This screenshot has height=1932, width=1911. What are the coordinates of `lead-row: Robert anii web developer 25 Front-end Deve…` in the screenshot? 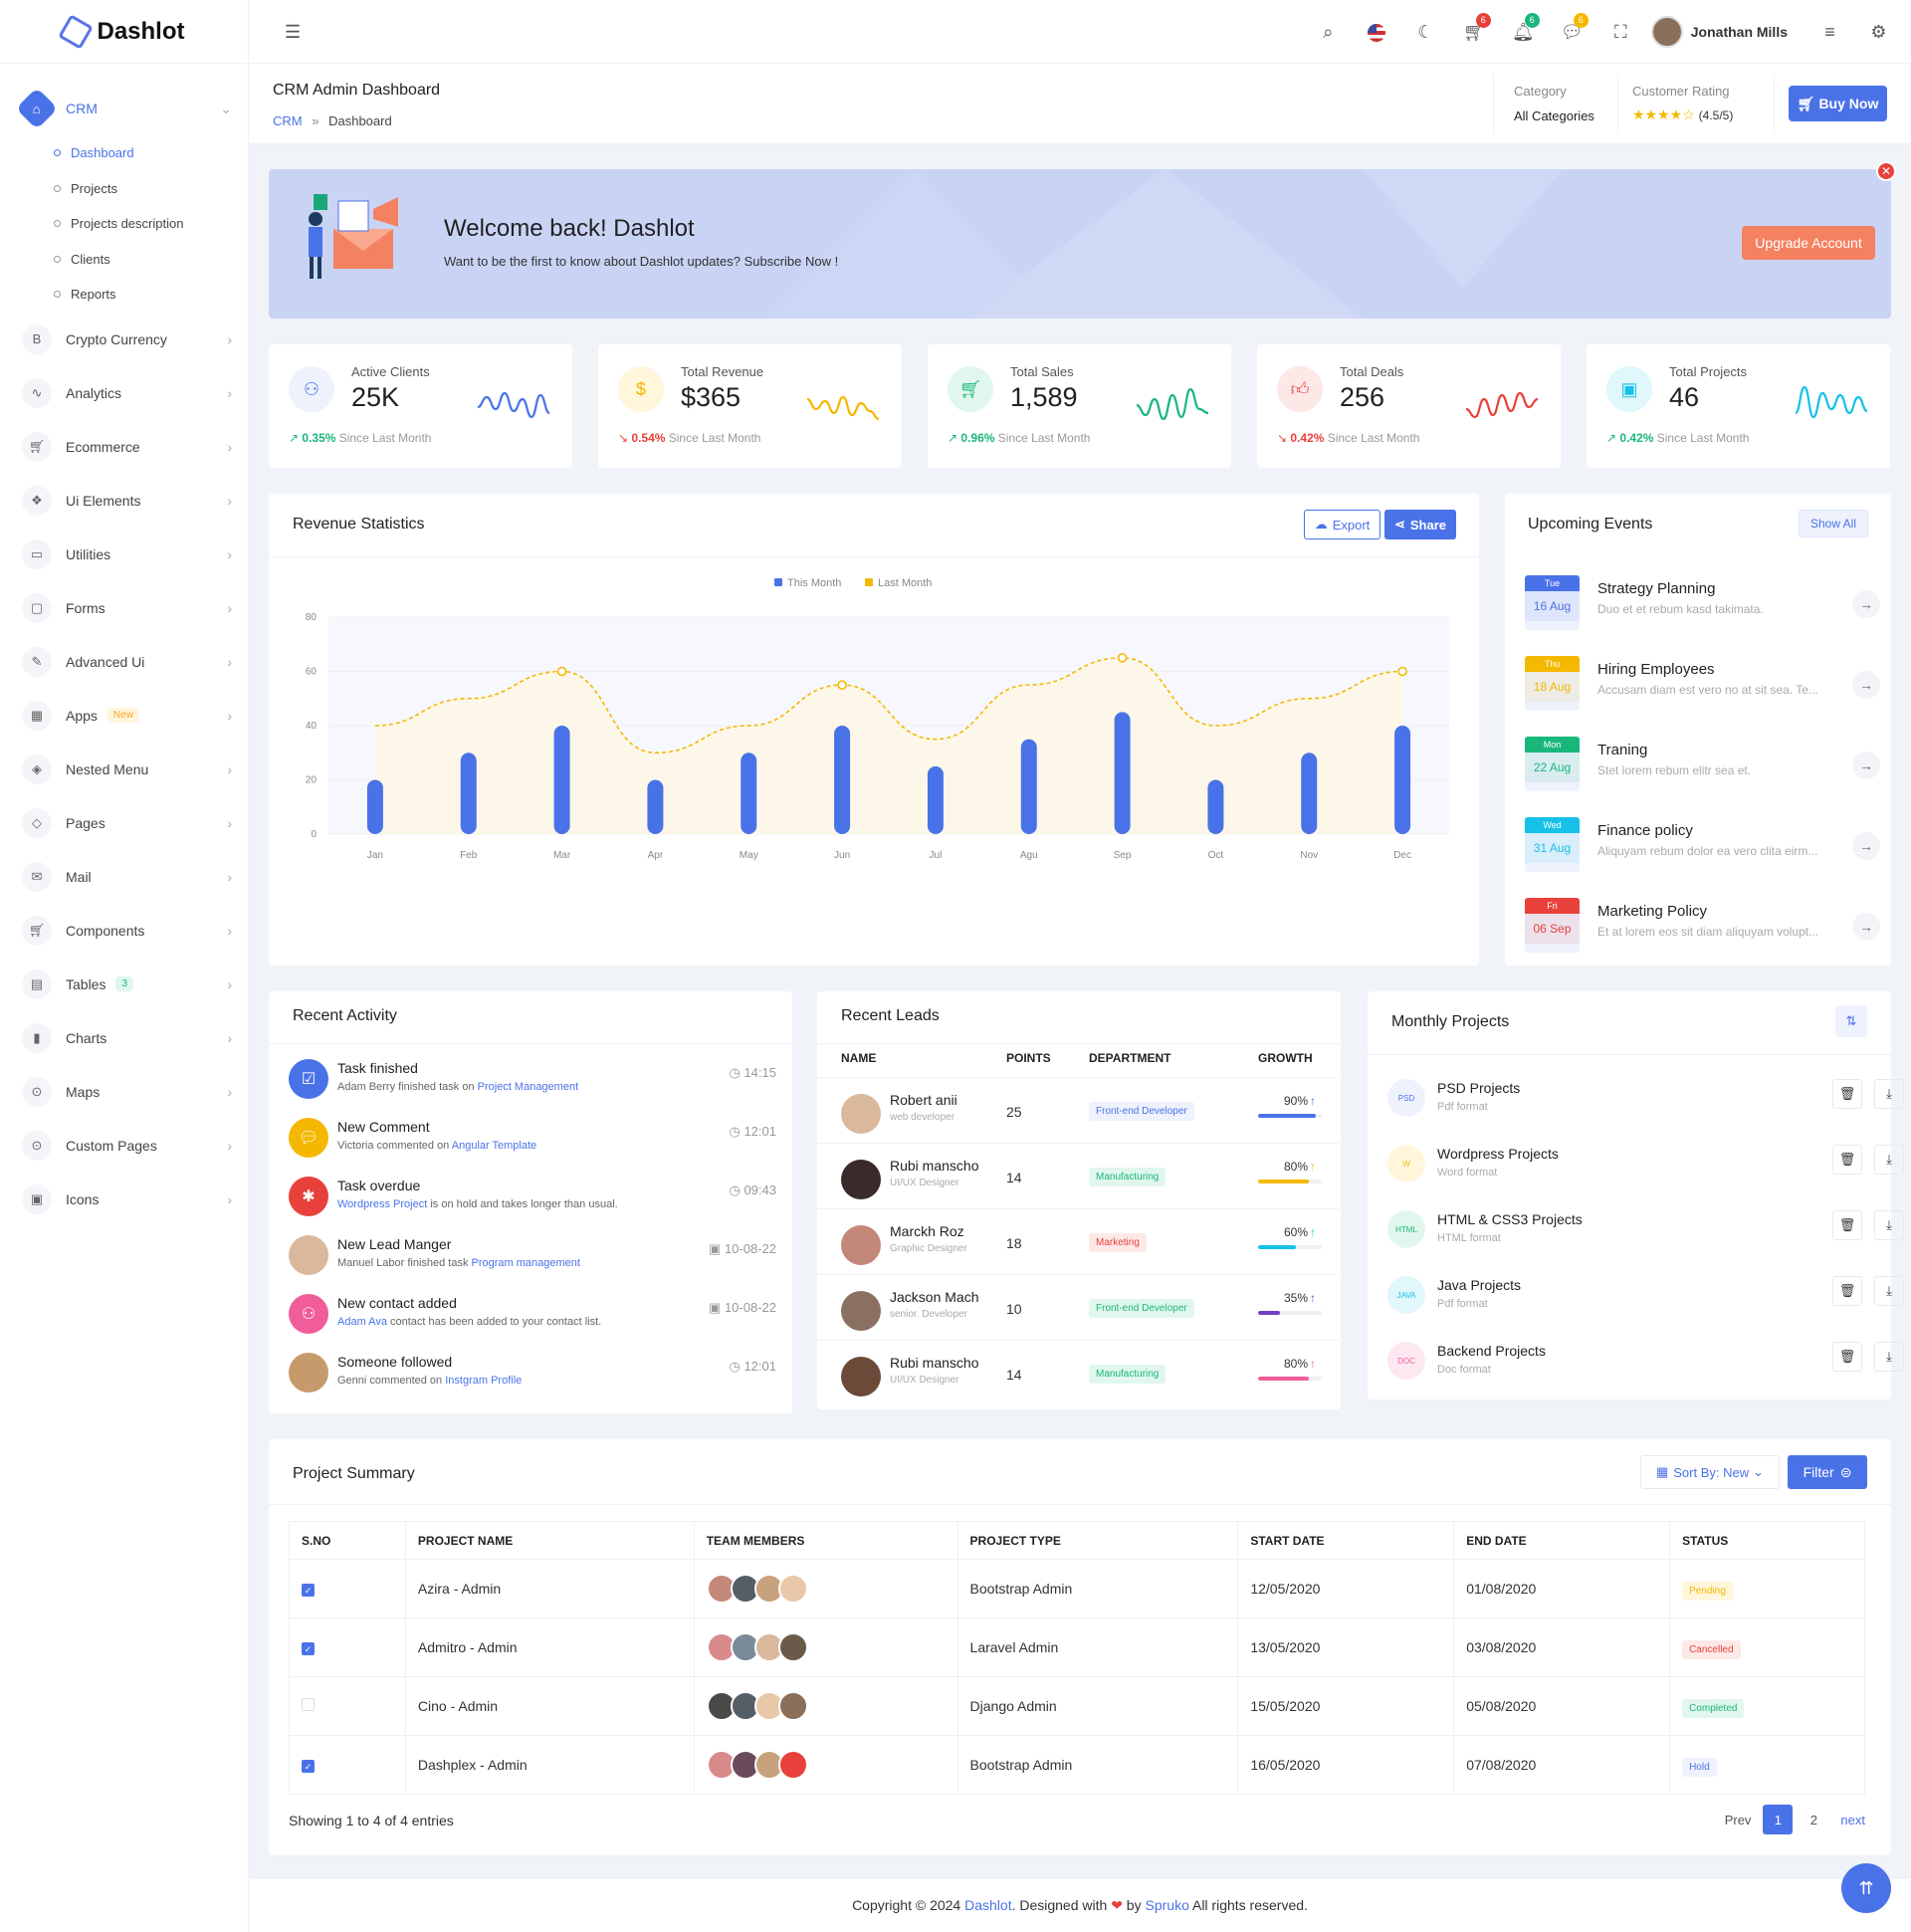 It's located at (1078, 1110).